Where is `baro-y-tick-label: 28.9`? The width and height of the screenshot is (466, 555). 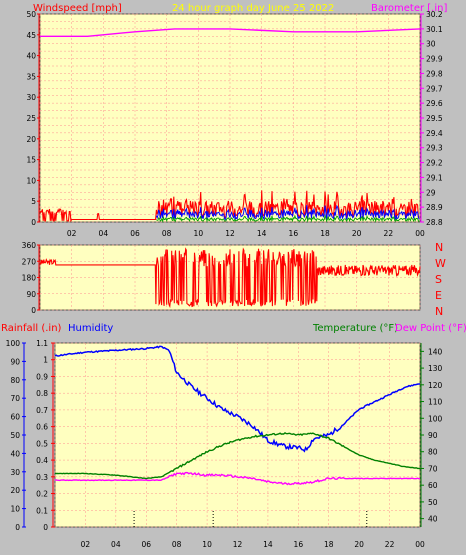 baro-y-tick-label: 28.9 is located at coordinates (434, 207).